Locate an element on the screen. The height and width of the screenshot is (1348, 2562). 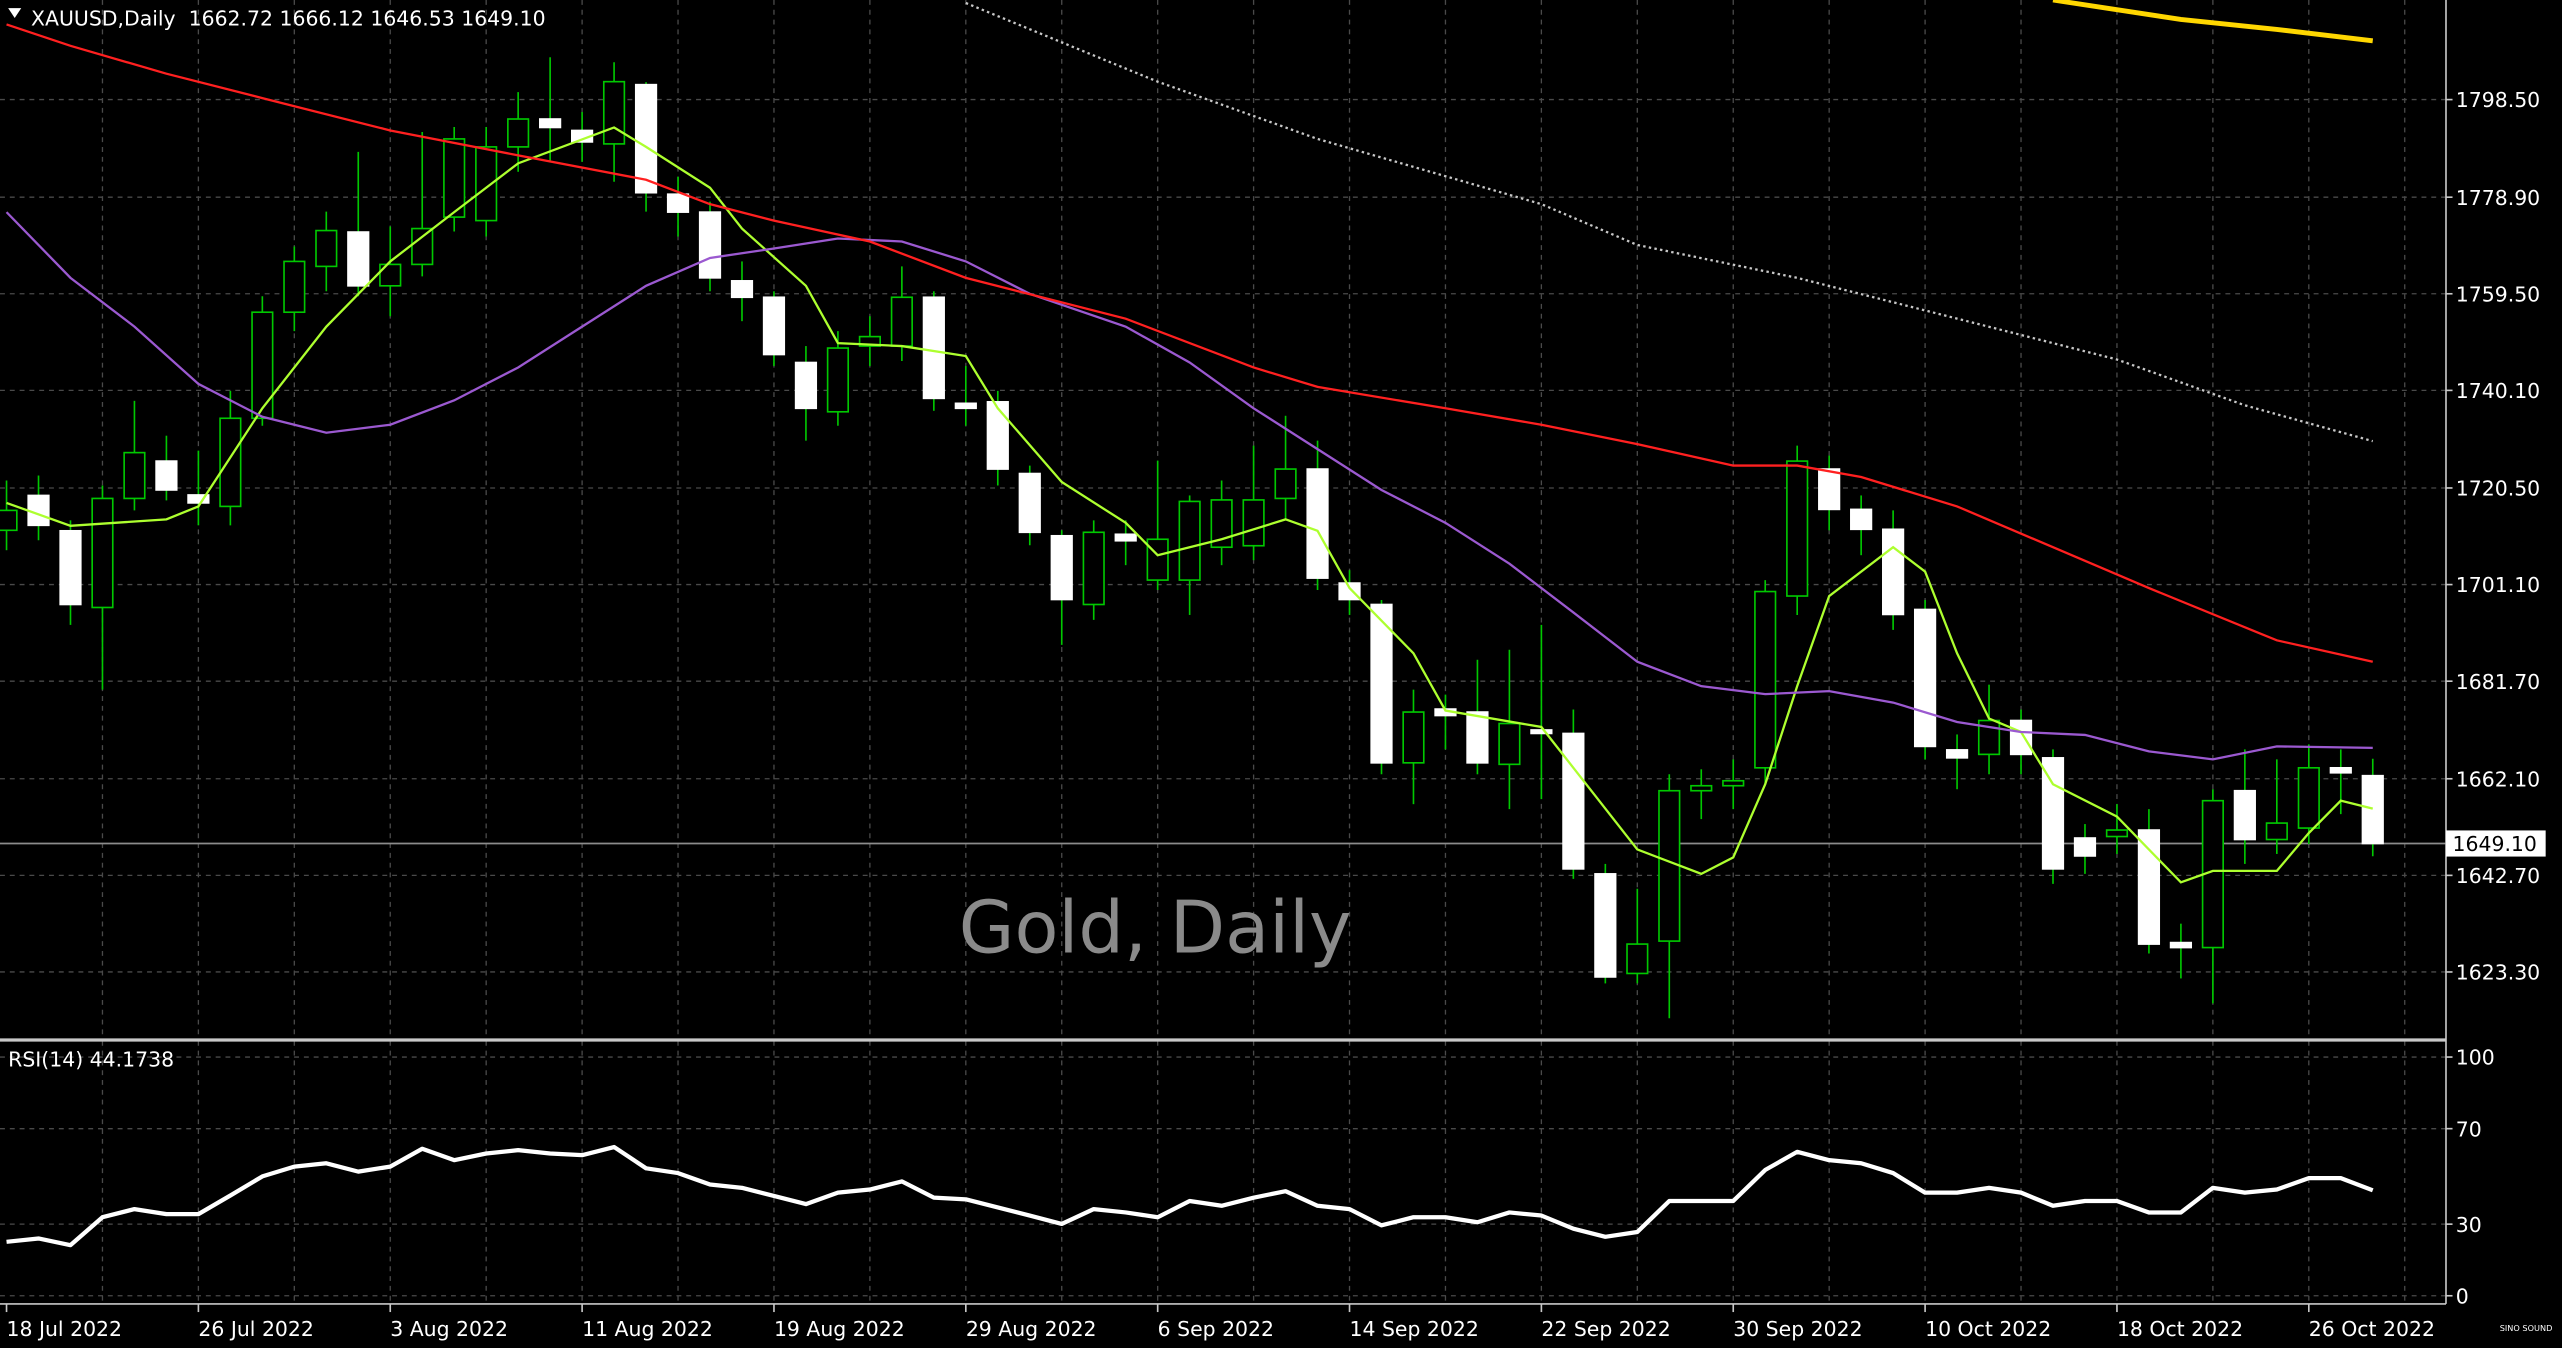
x-tick-label: 22 Sep 2022 is located at coordinates (1605, 1329).